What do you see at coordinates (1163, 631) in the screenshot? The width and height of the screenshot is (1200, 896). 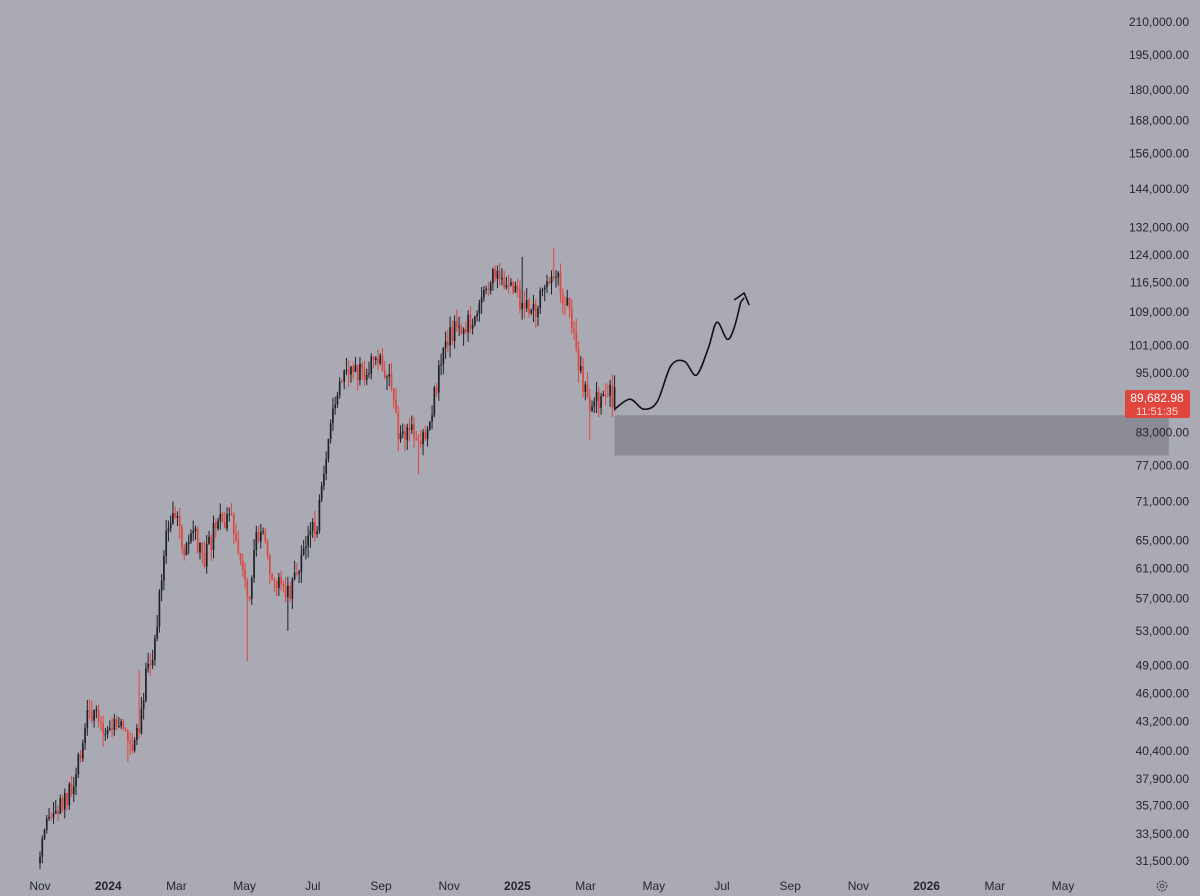 I see `y-axis-tick-label: 53,000.00` at bounding box center [1163, 631].